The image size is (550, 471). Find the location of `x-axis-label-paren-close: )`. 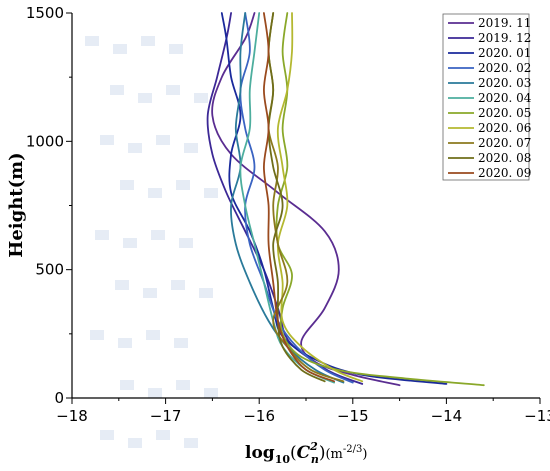

x-axis-label-paren-close: ) is located at coordinates (322, 453).